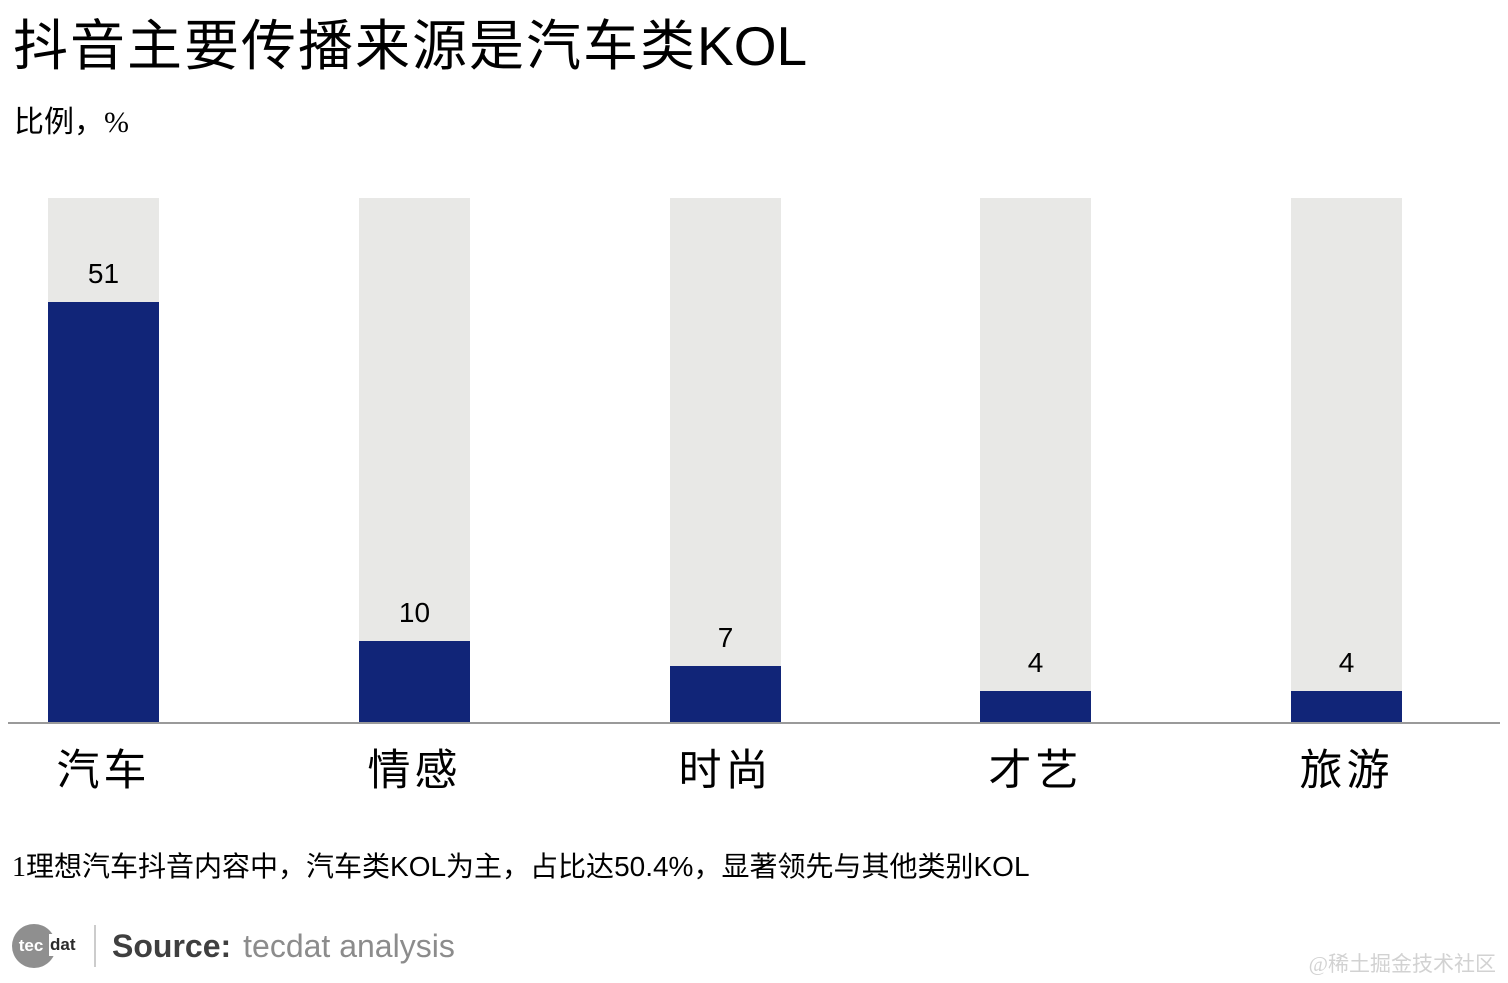 This screenshot has height=983, width=1508. What do you see at coordinates (725, 771) in the screenshot?
I see `bar-category-label: 时尚` at bounding box center [725, 771].